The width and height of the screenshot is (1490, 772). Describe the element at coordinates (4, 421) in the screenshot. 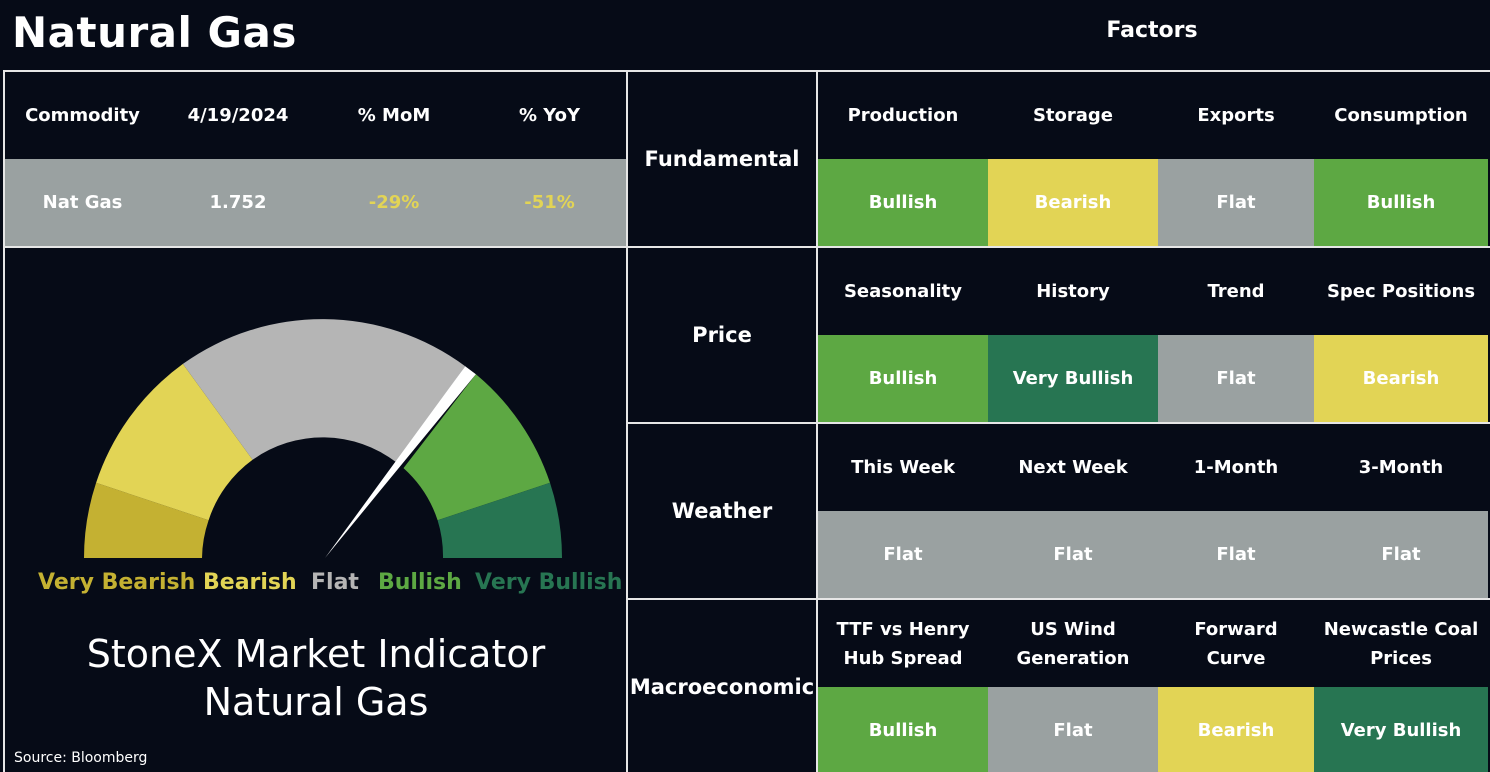

I see `left-border` at that location.